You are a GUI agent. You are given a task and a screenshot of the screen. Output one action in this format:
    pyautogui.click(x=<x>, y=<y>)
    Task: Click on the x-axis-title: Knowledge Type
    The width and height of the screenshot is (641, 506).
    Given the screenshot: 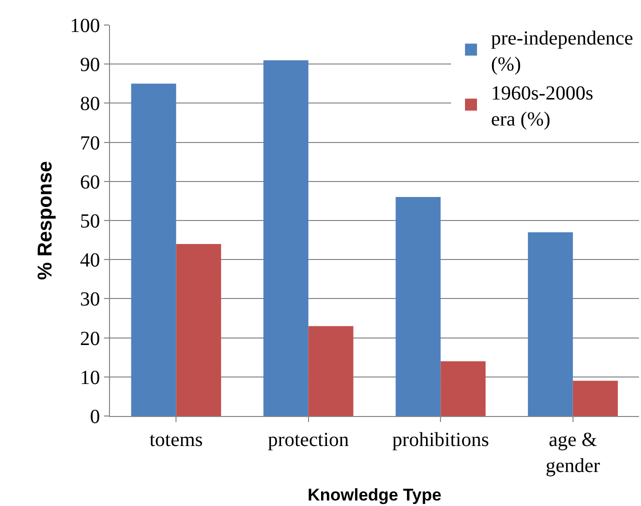 What is the action you would take?
    pyautogui.click(x=375, y=494)
    